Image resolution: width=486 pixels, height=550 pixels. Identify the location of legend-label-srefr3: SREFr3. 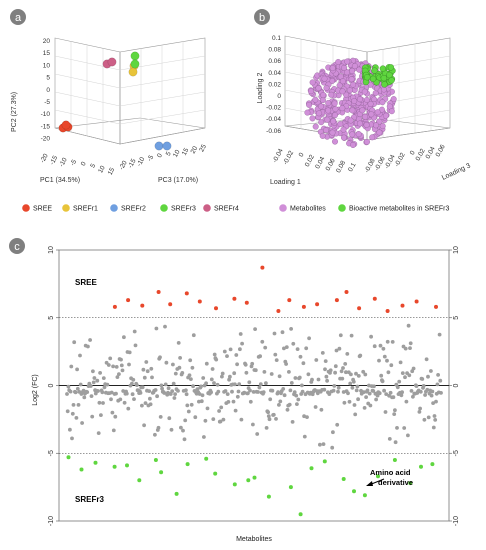
(183, 209).